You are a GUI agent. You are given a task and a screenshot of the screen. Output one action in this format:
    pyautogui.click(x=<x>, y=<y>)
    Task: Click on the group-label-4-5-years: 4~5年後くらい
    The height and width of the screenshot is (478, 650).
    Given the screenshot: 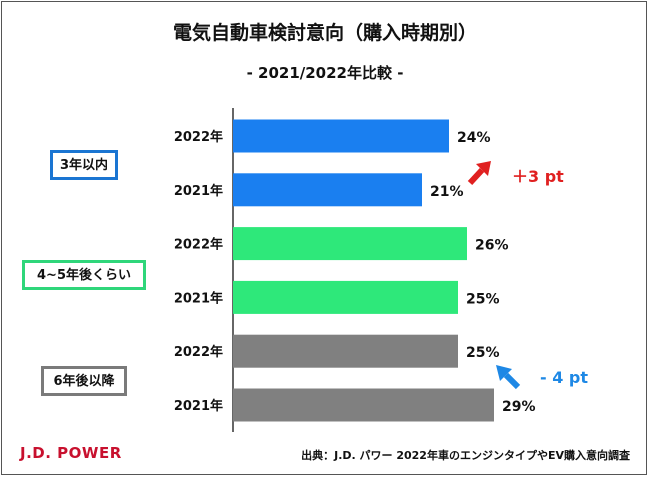 What is the action you would take?
    pyautogui.click(x=84, y=275)
    